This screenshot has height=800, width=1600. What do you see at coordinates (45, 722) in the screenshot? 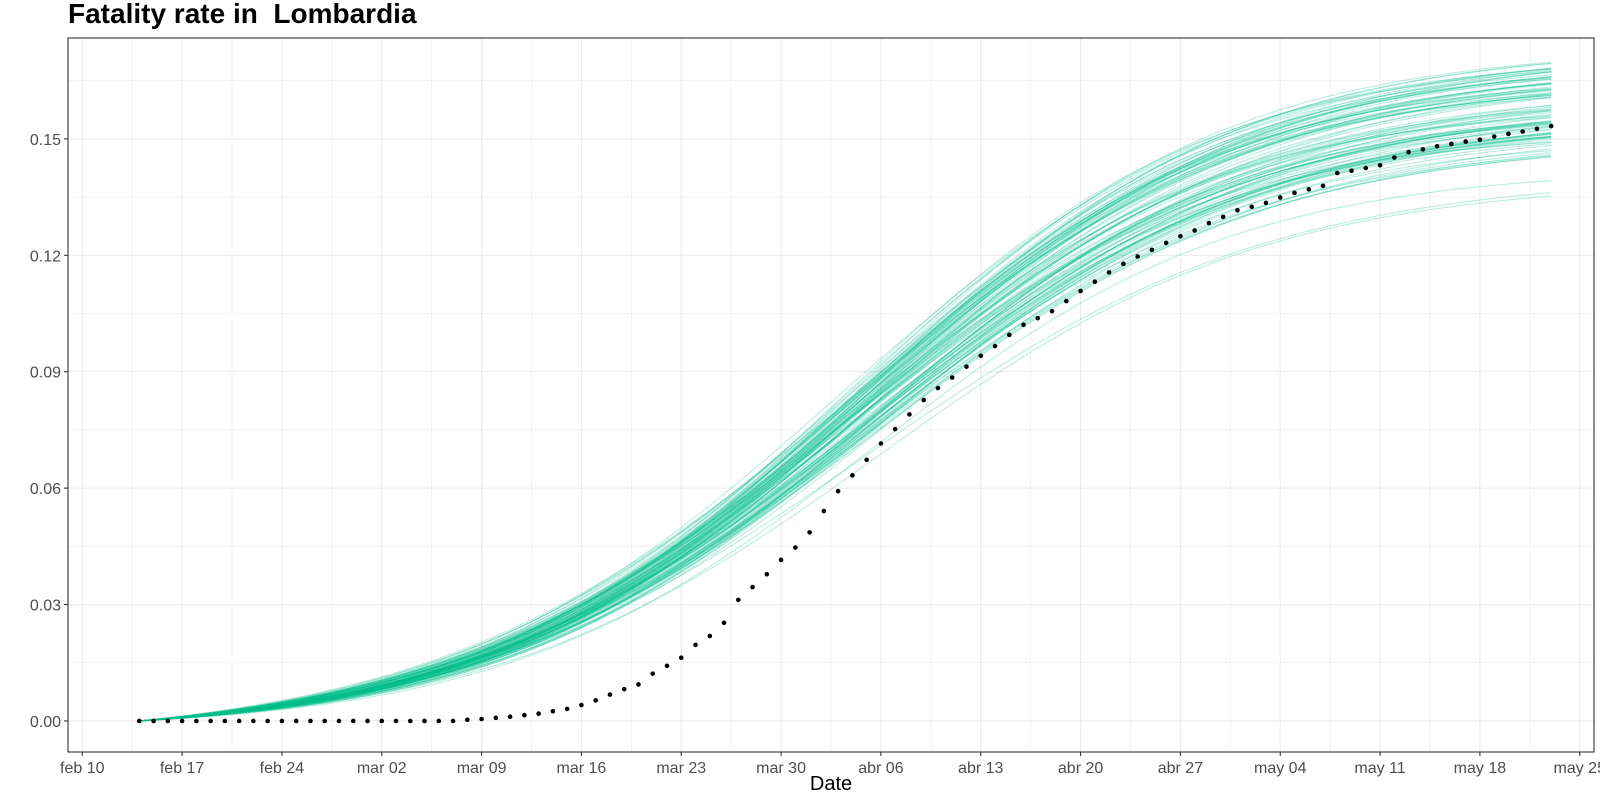
I see `y-tick-label: 0.00` at bounding box center [45, 722].